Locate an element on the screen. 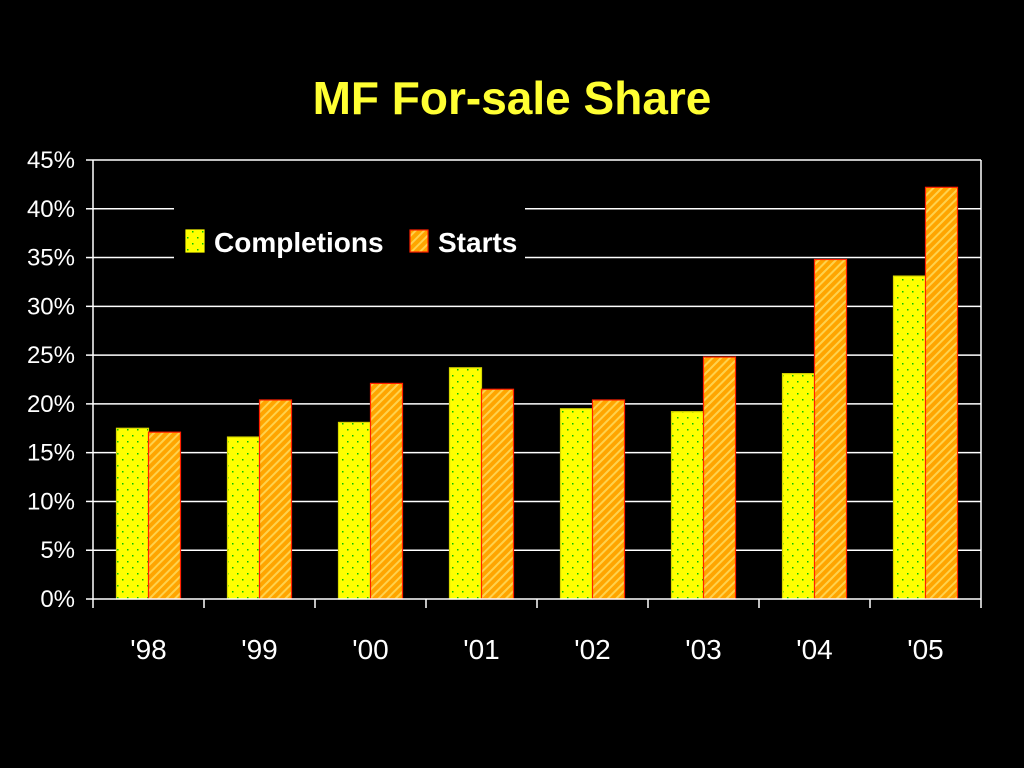  y-tick-label: 0% is located at coordinates (57, 599).